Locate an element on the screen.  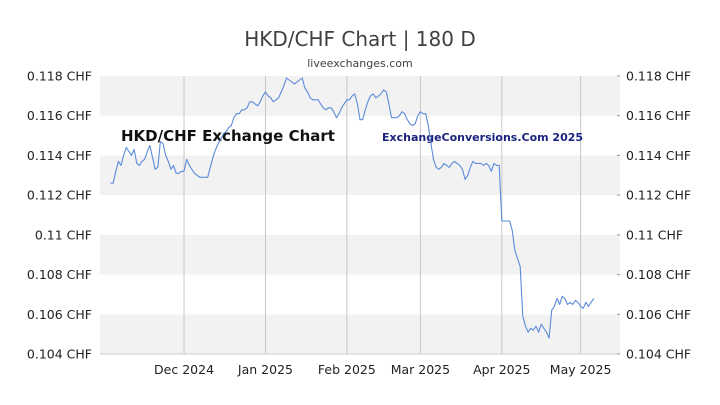
y-tick-label-left: 0.104 CHF is located at coordinates (59, 354).